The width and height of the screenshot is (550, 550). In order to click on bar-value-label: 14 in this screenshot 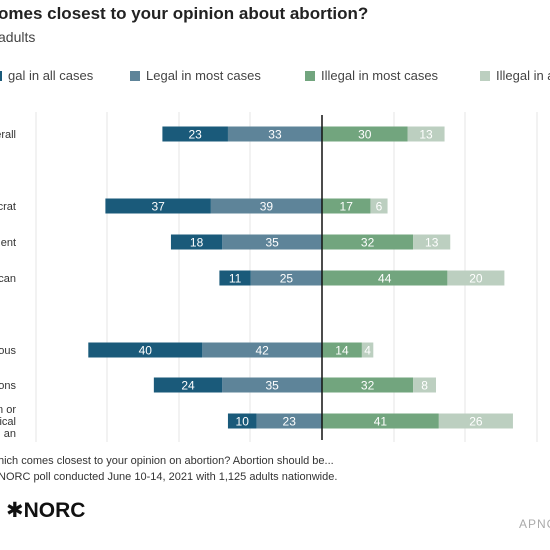, I will do `click(342, 351)`.